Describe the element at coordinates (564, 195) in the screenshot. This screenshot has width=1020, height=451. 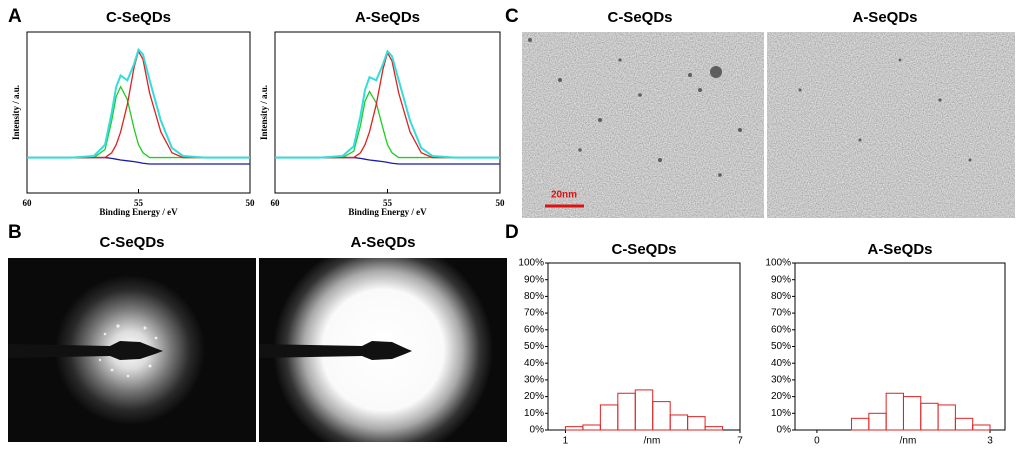
I see `scale-bar-label: 20nm` at that location.